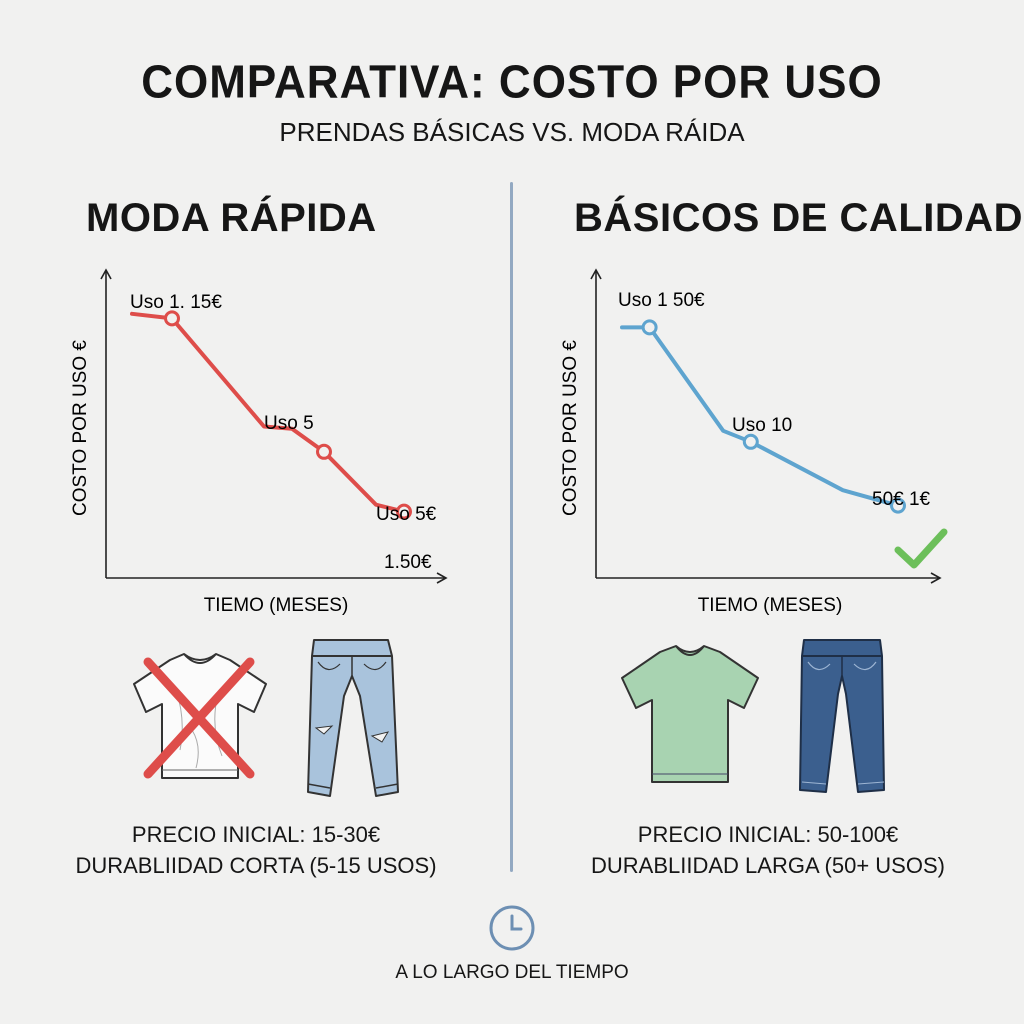 This screenshot has height=1024, width=1024. I want to click on check-mark-icon, so click(921, 548).